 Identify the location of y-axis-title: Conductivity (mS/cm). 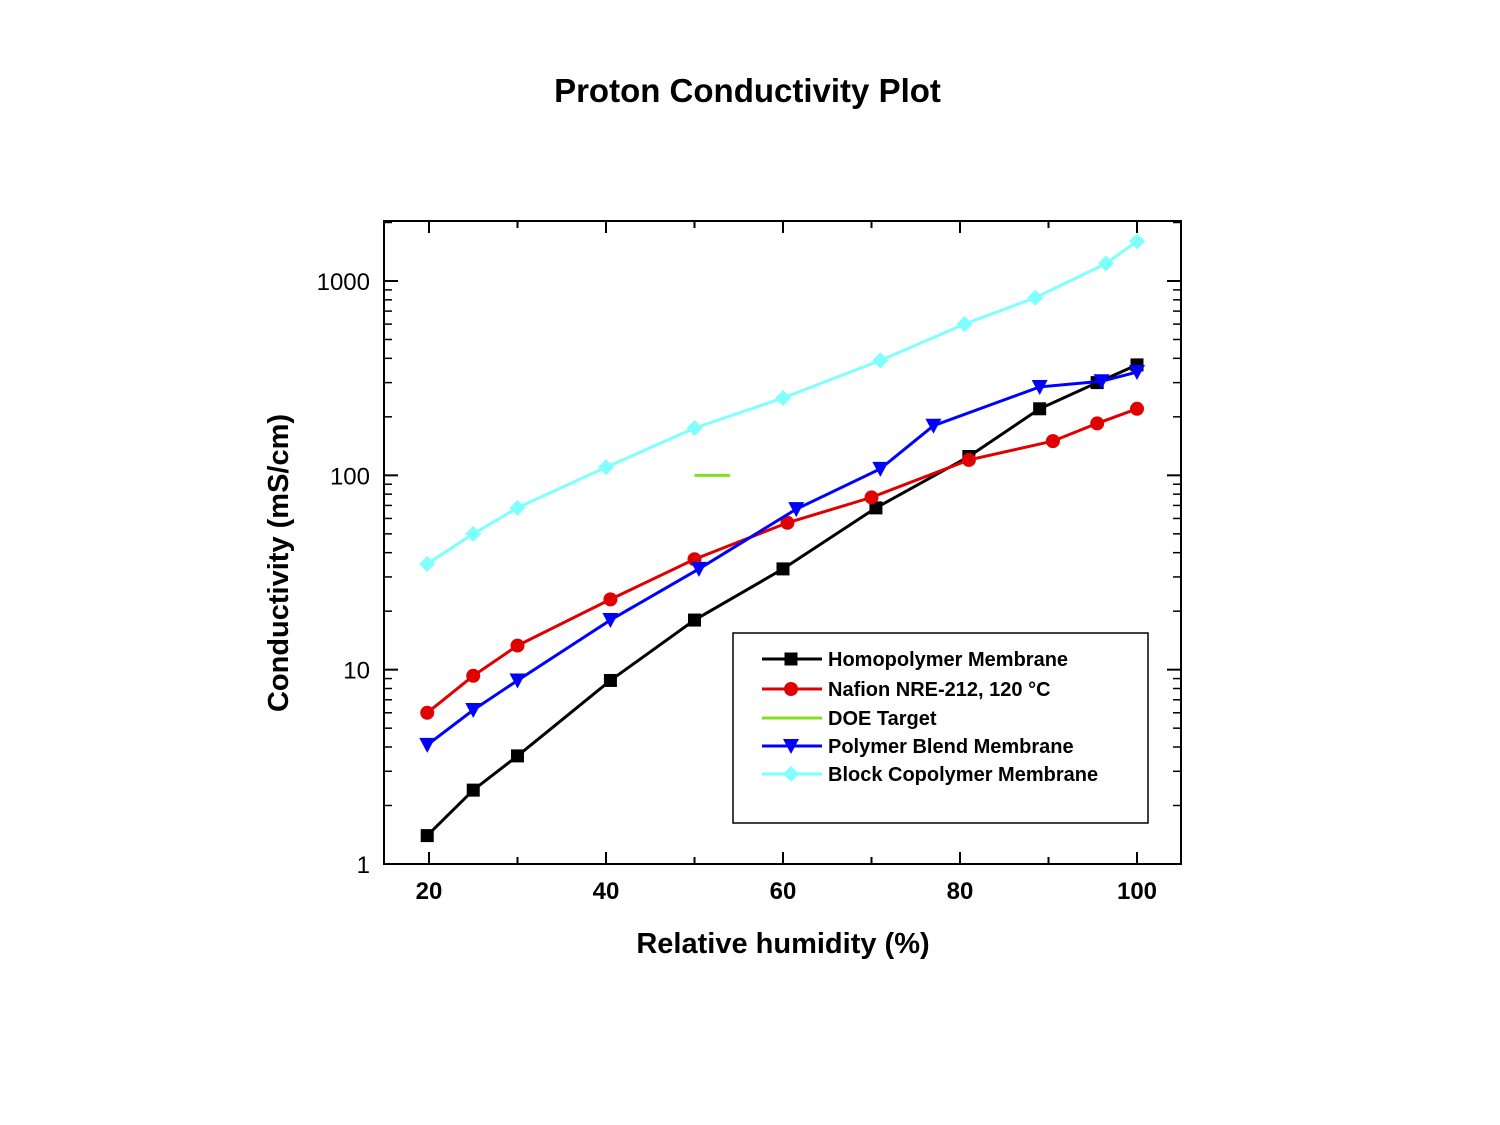
(279, 563).